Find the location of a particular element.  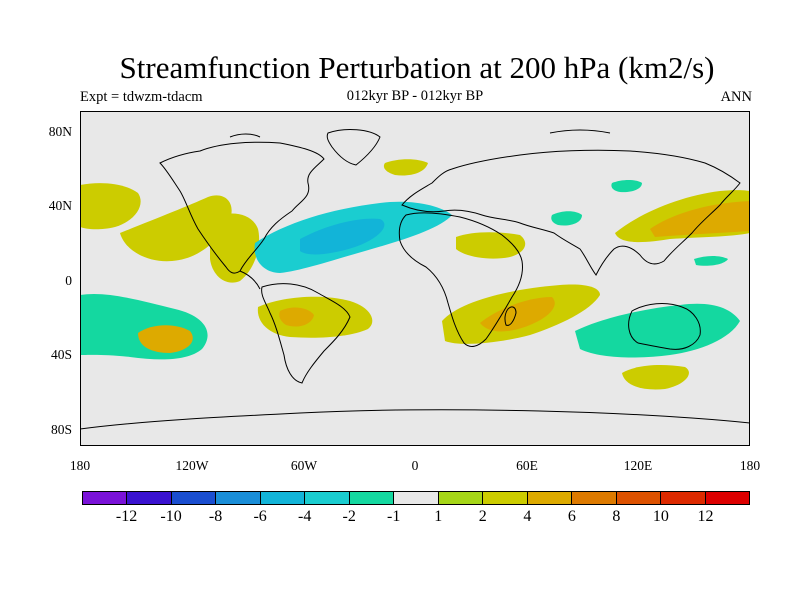

lon-label-60e: 60E is located at coordinates (527, 465).